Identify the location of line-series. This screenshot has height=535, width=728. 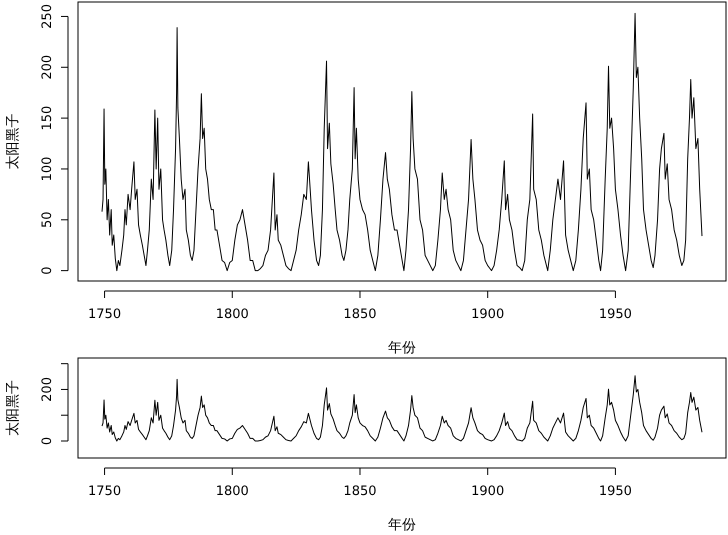
(402, 408).